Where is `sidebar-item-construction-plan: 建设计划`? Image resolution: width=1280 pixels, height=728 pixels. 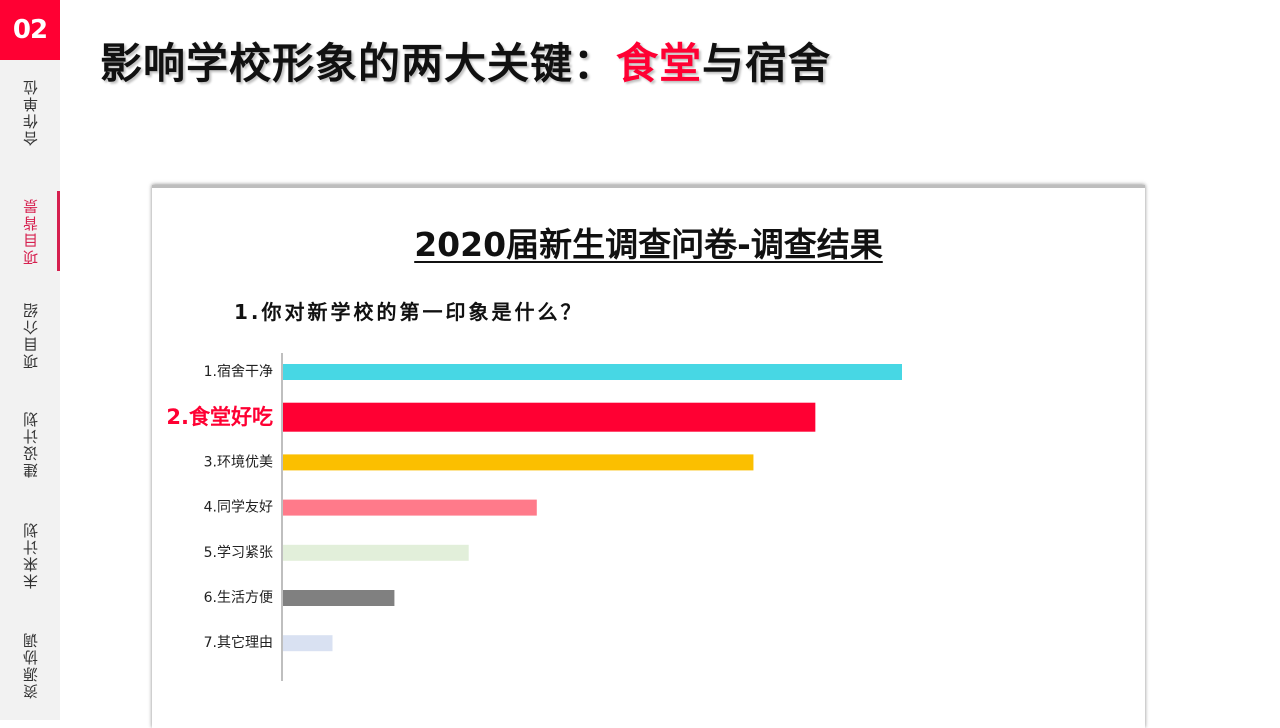 sidebar-item-construction-plan: 建设计划 is located at coordinates (30, 444).